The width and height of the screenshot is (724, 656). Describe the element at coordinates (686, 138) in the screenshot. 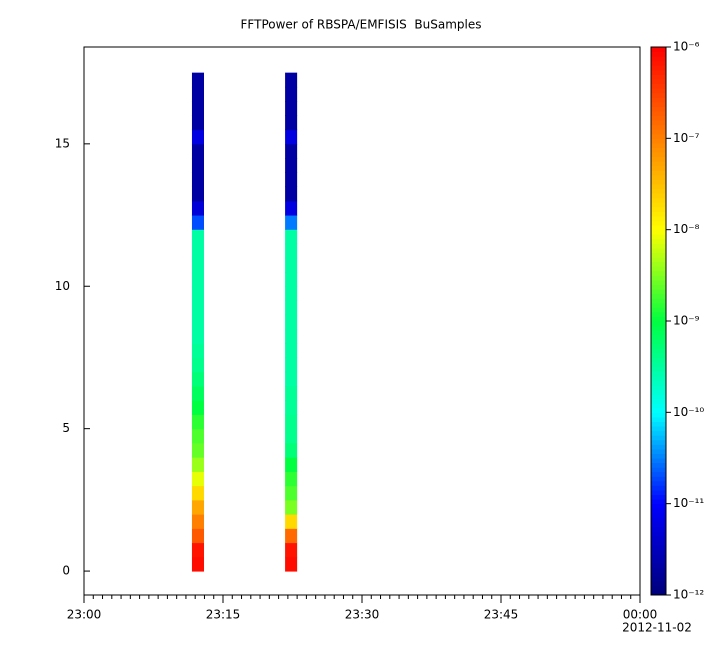

I see `colorbar-tick-label: 10⁻⁷` at that location.